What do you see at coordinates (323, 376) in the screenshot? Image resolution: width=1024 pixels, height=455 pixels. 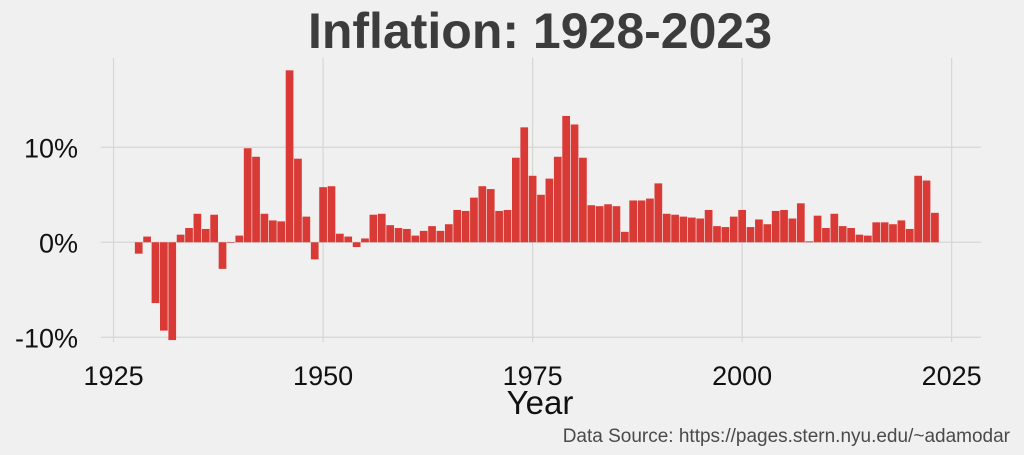 I see `x-tick-label: 1950` at bounding box center [323, 376].